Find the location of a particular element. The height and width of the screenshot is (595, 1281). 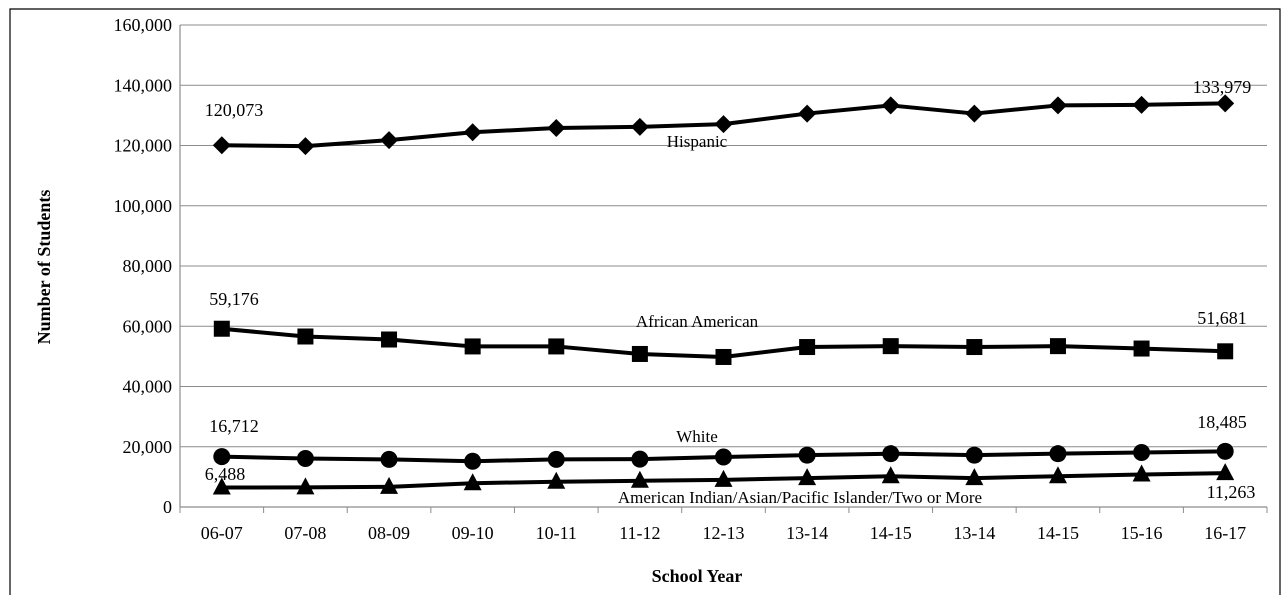

first-value-label: 16,712 is located at coordinates (234, 426).